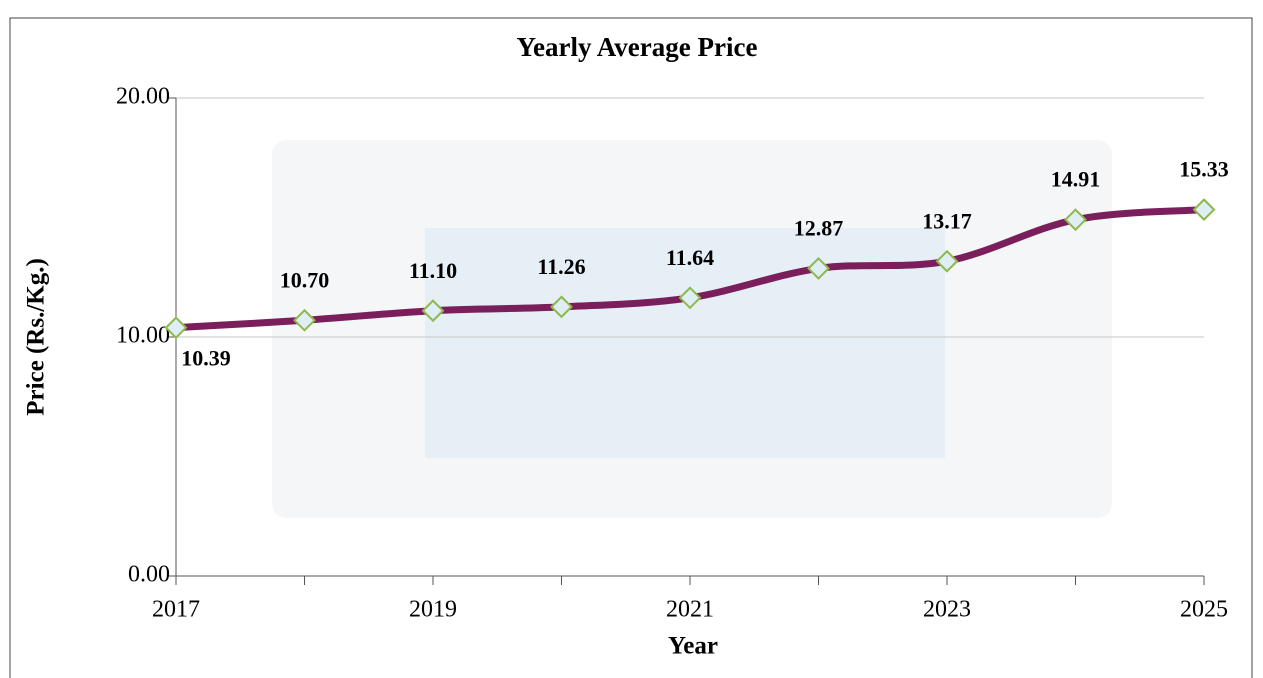  I want to click on x-tick-label: 2025, so click(1204, 610).